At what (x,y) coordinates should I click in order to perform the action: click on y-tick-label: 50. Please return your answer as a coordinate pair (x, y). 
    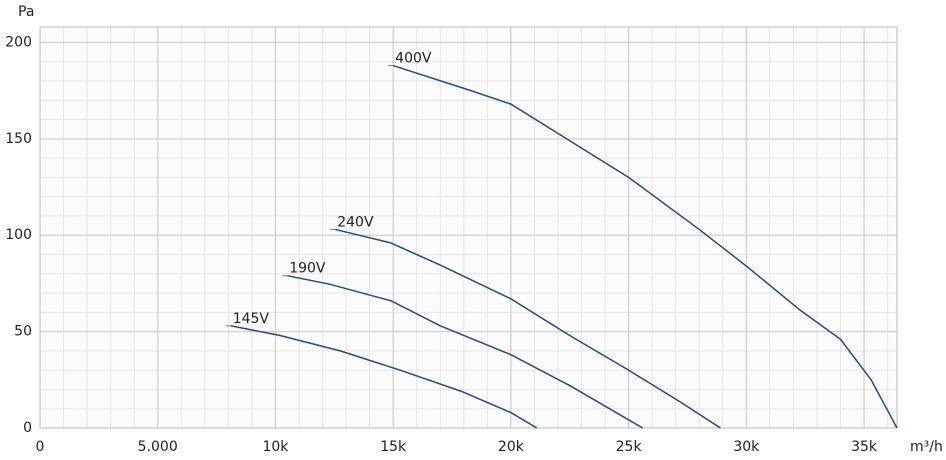
    Looking at the image, I should click on (23, 332).